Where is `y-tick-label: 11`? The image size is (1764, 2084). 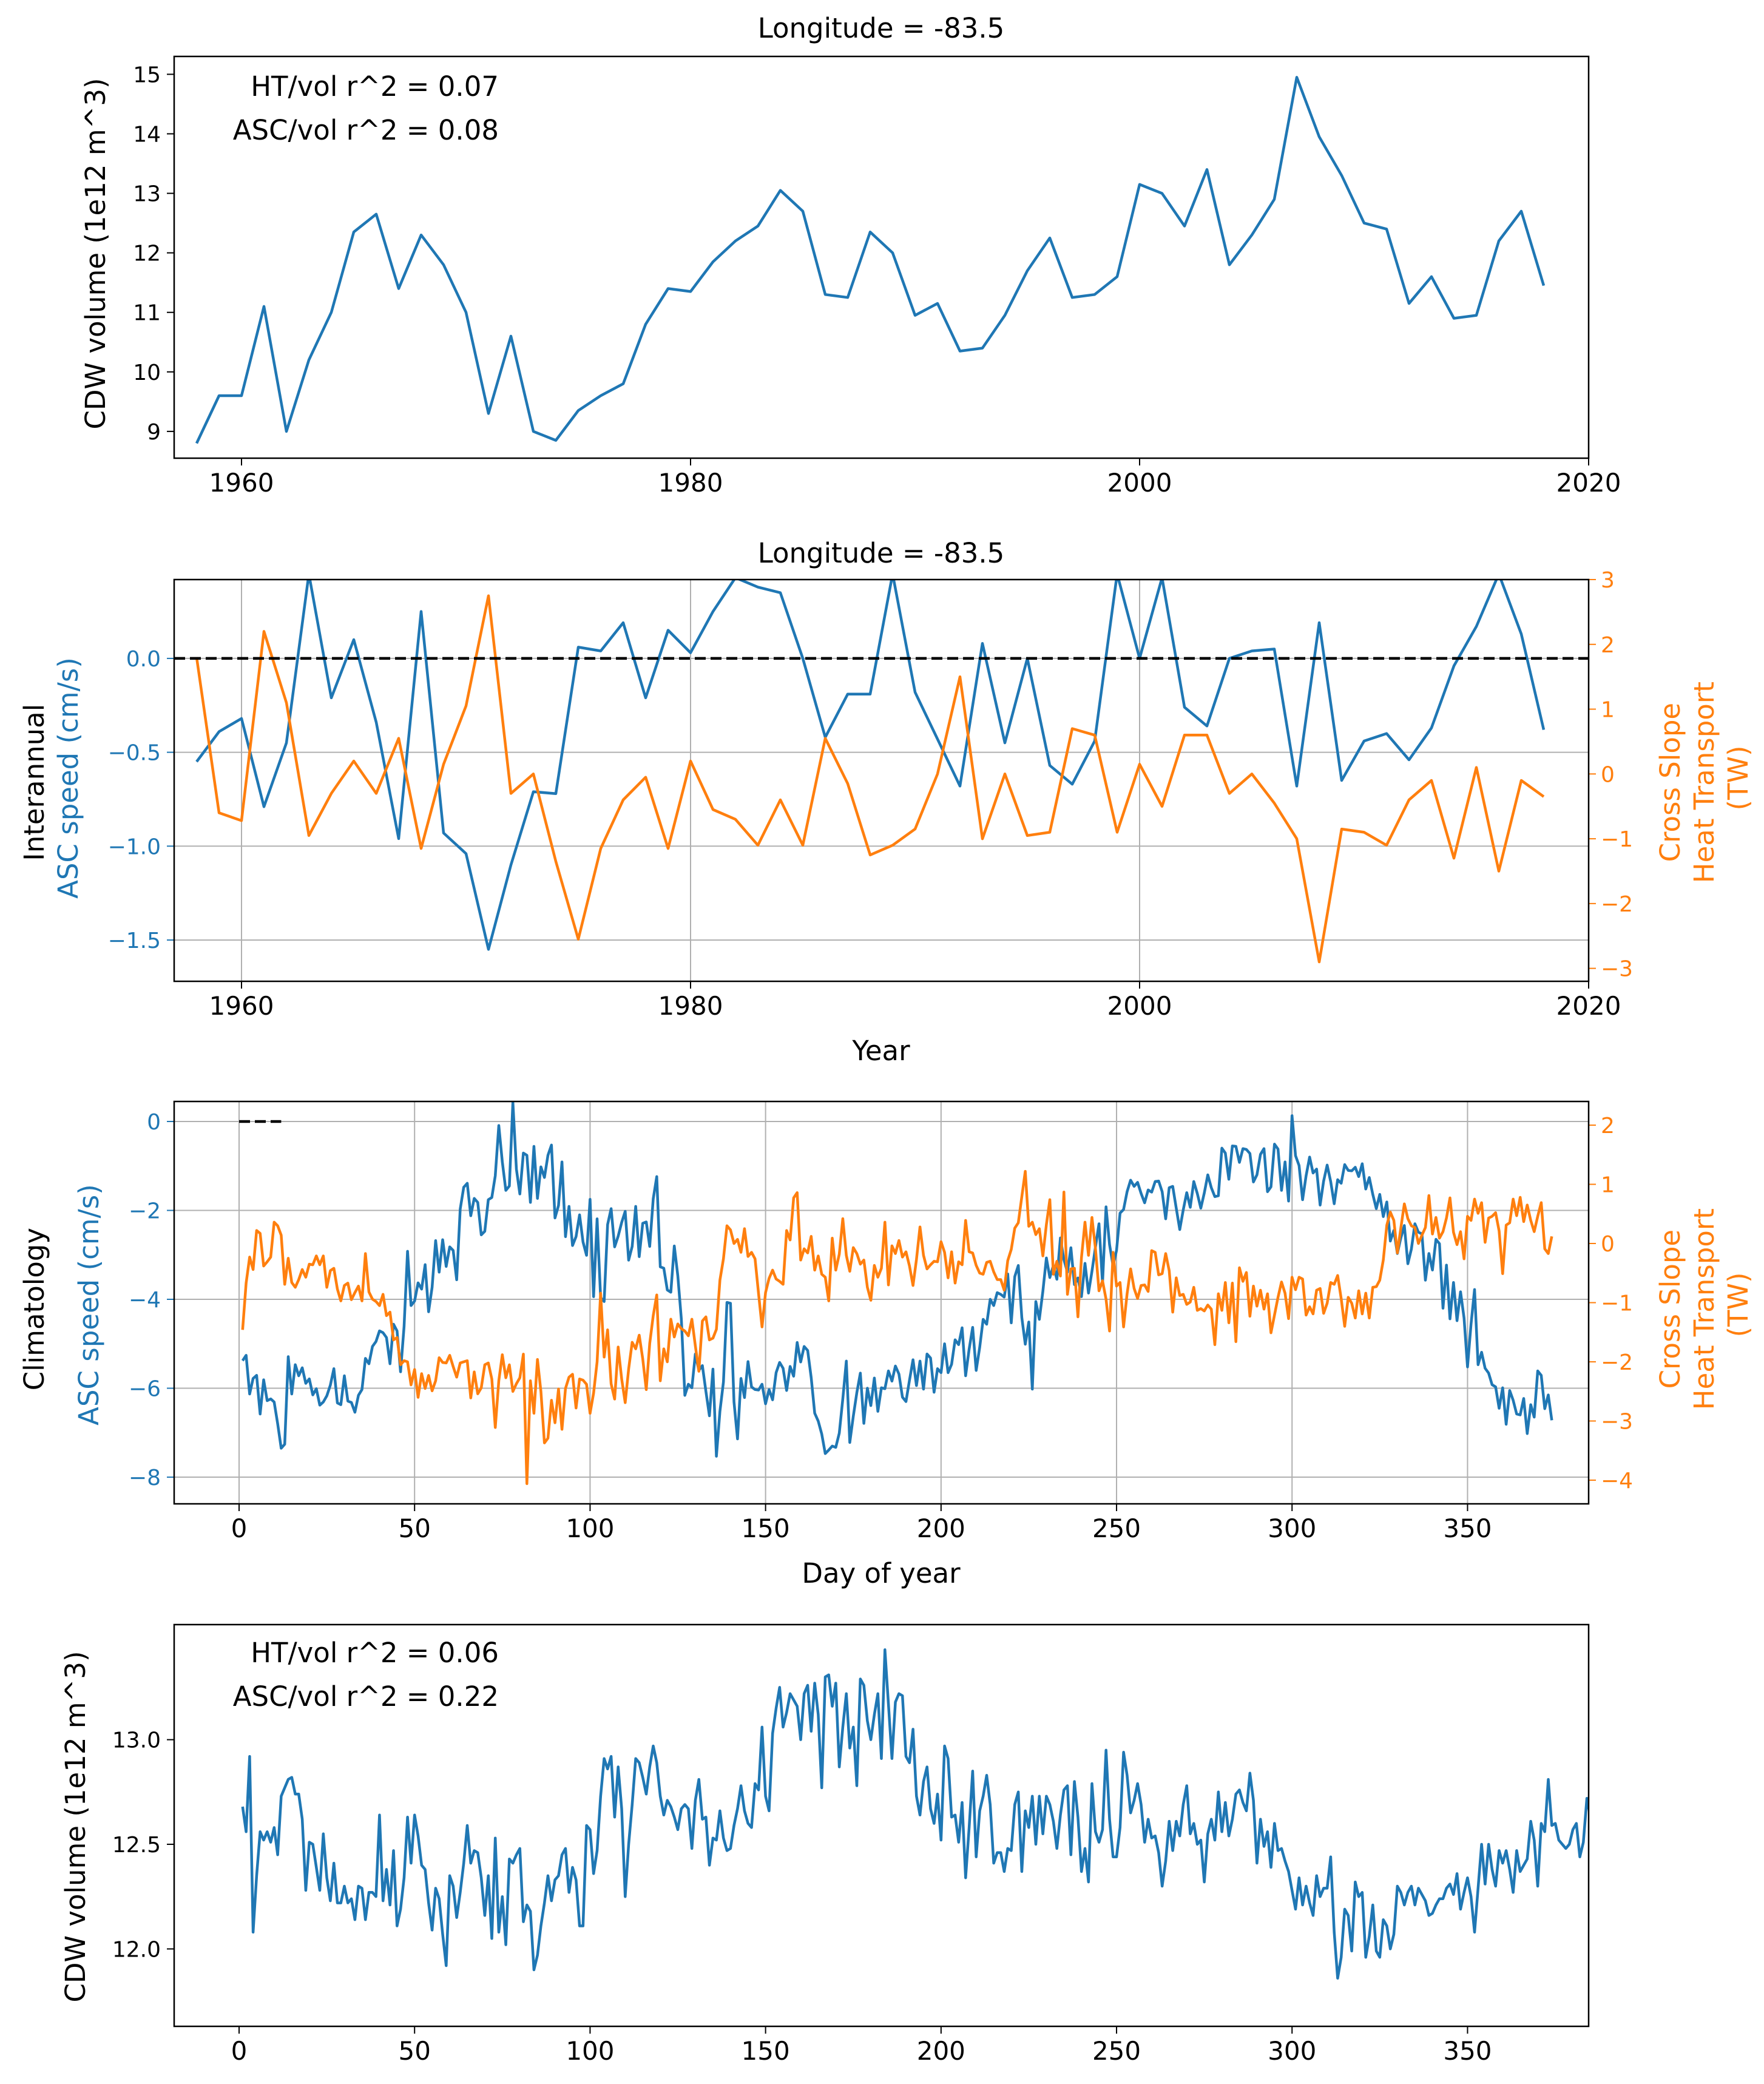
y-tick-label: 11 is located at coordinates (147, 313).